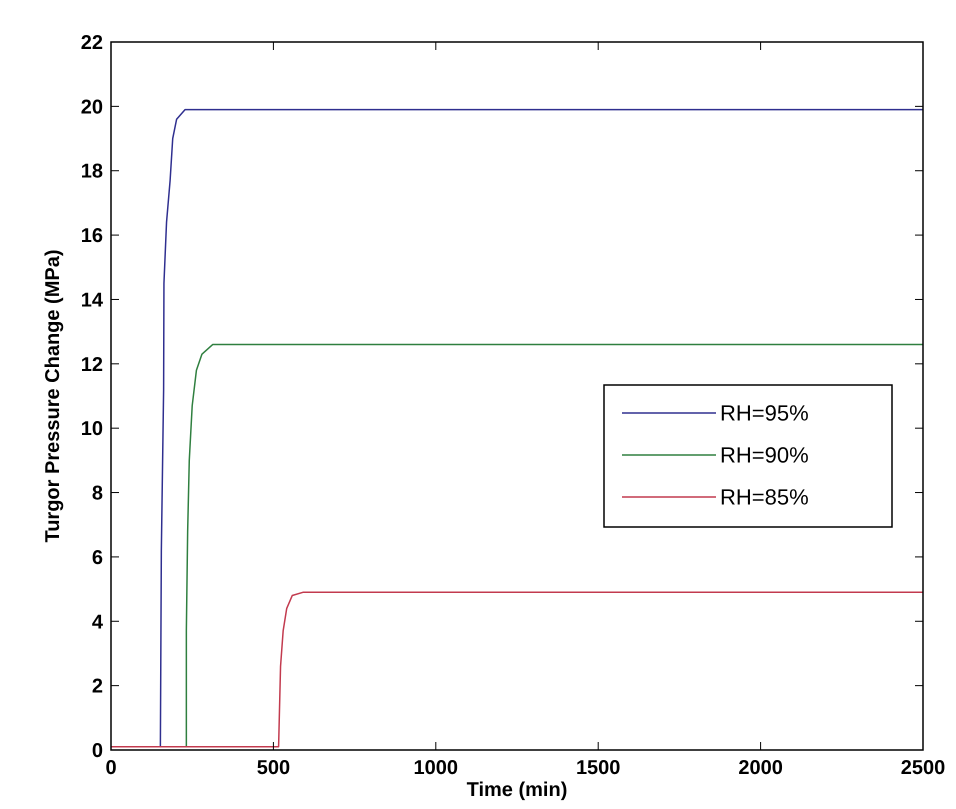 Image resolution: width=956 pixels, height=809 pixels. What do you see at coordinates (517, 790) in the screenshot?
I see `x-axis-title: Time (min)` at bounding box center [517, 790].